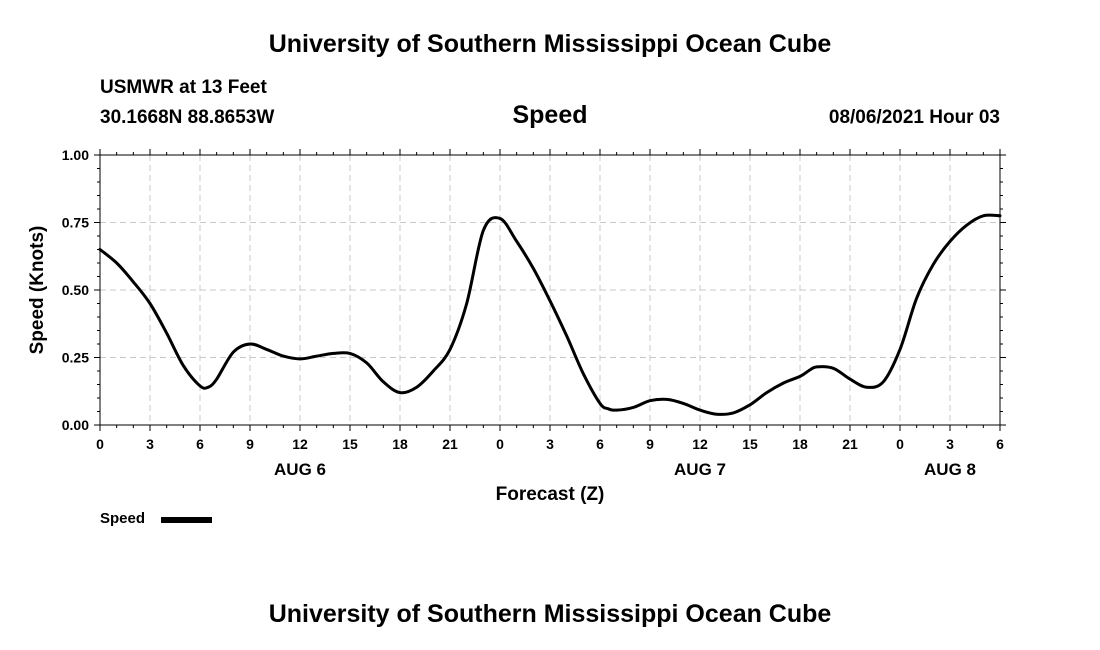 The image size is (1100, 650). I want to click on legend-label: Speed, so click(122, 518).